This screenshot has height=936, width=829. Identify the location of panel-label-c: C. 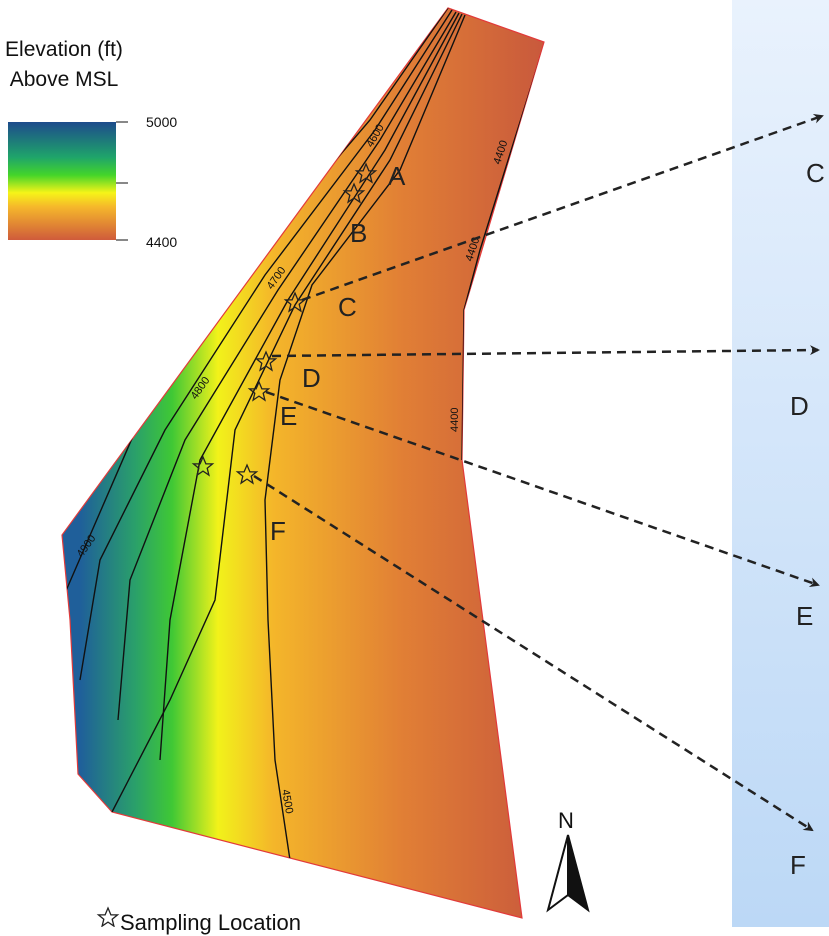
(815, 173).